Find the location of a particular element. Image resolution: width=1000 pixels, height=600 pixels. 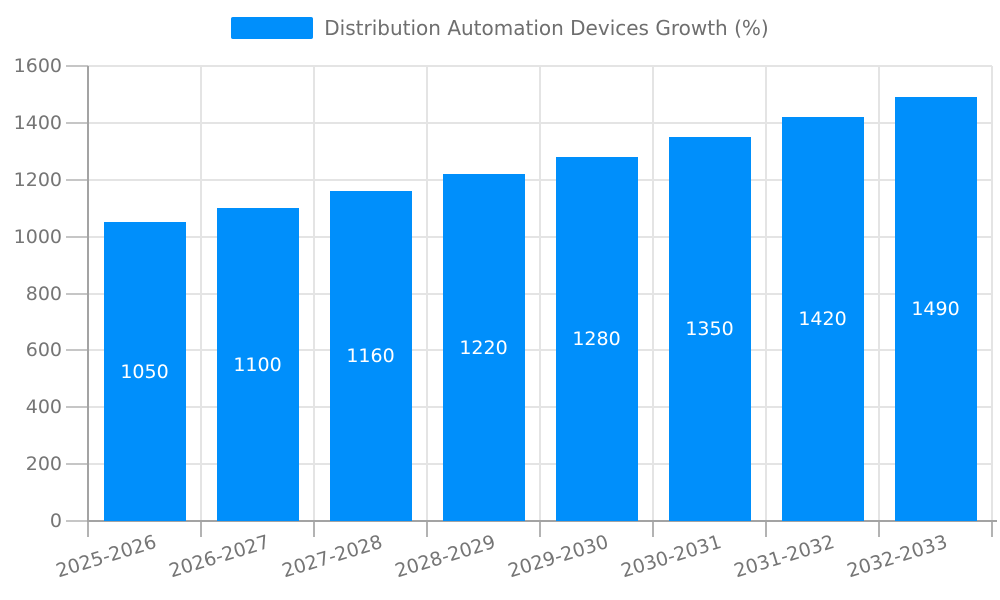

bar-value-label: 1280 is located at coordinates (596, 339).